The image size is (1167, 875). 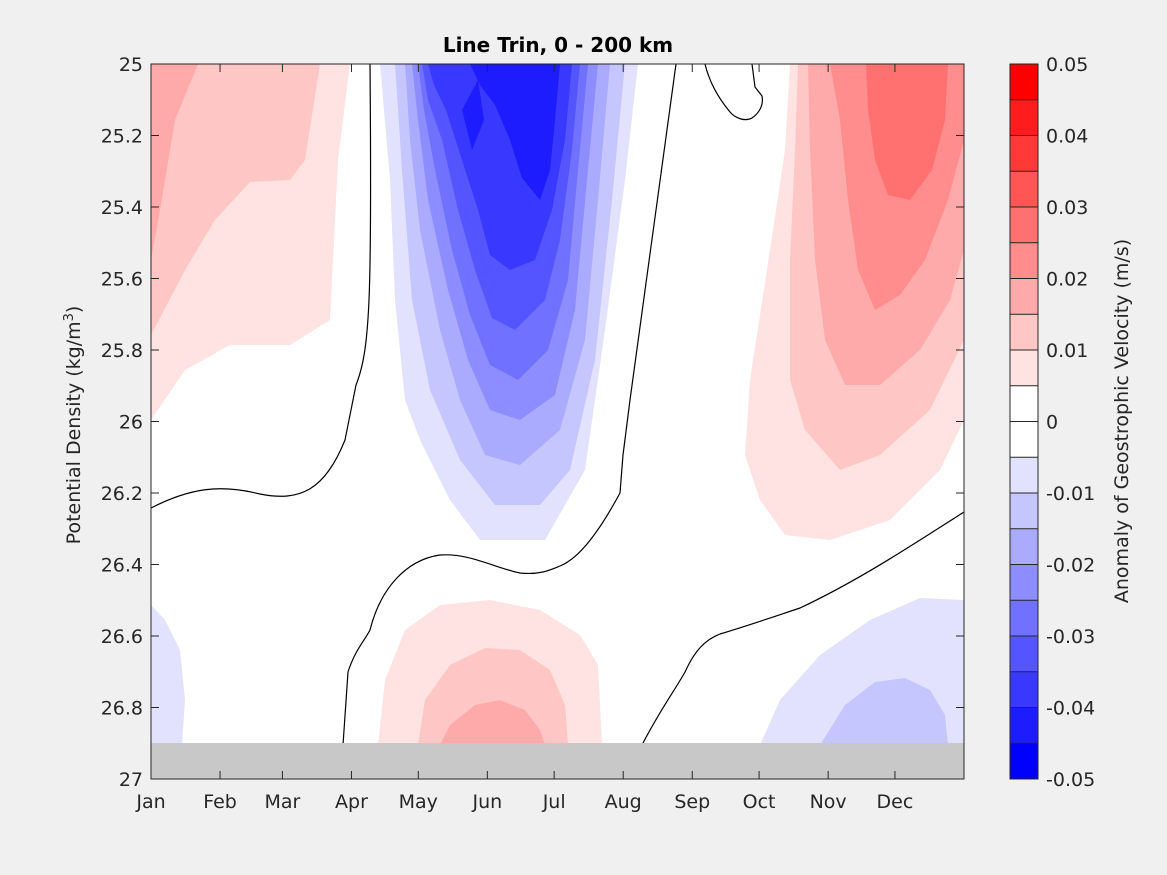 What do you see at coordinates (1067, 137) in the screenshot?
I see `colorbar-tick-label: 0.04` at bounding box center [1067, 137].